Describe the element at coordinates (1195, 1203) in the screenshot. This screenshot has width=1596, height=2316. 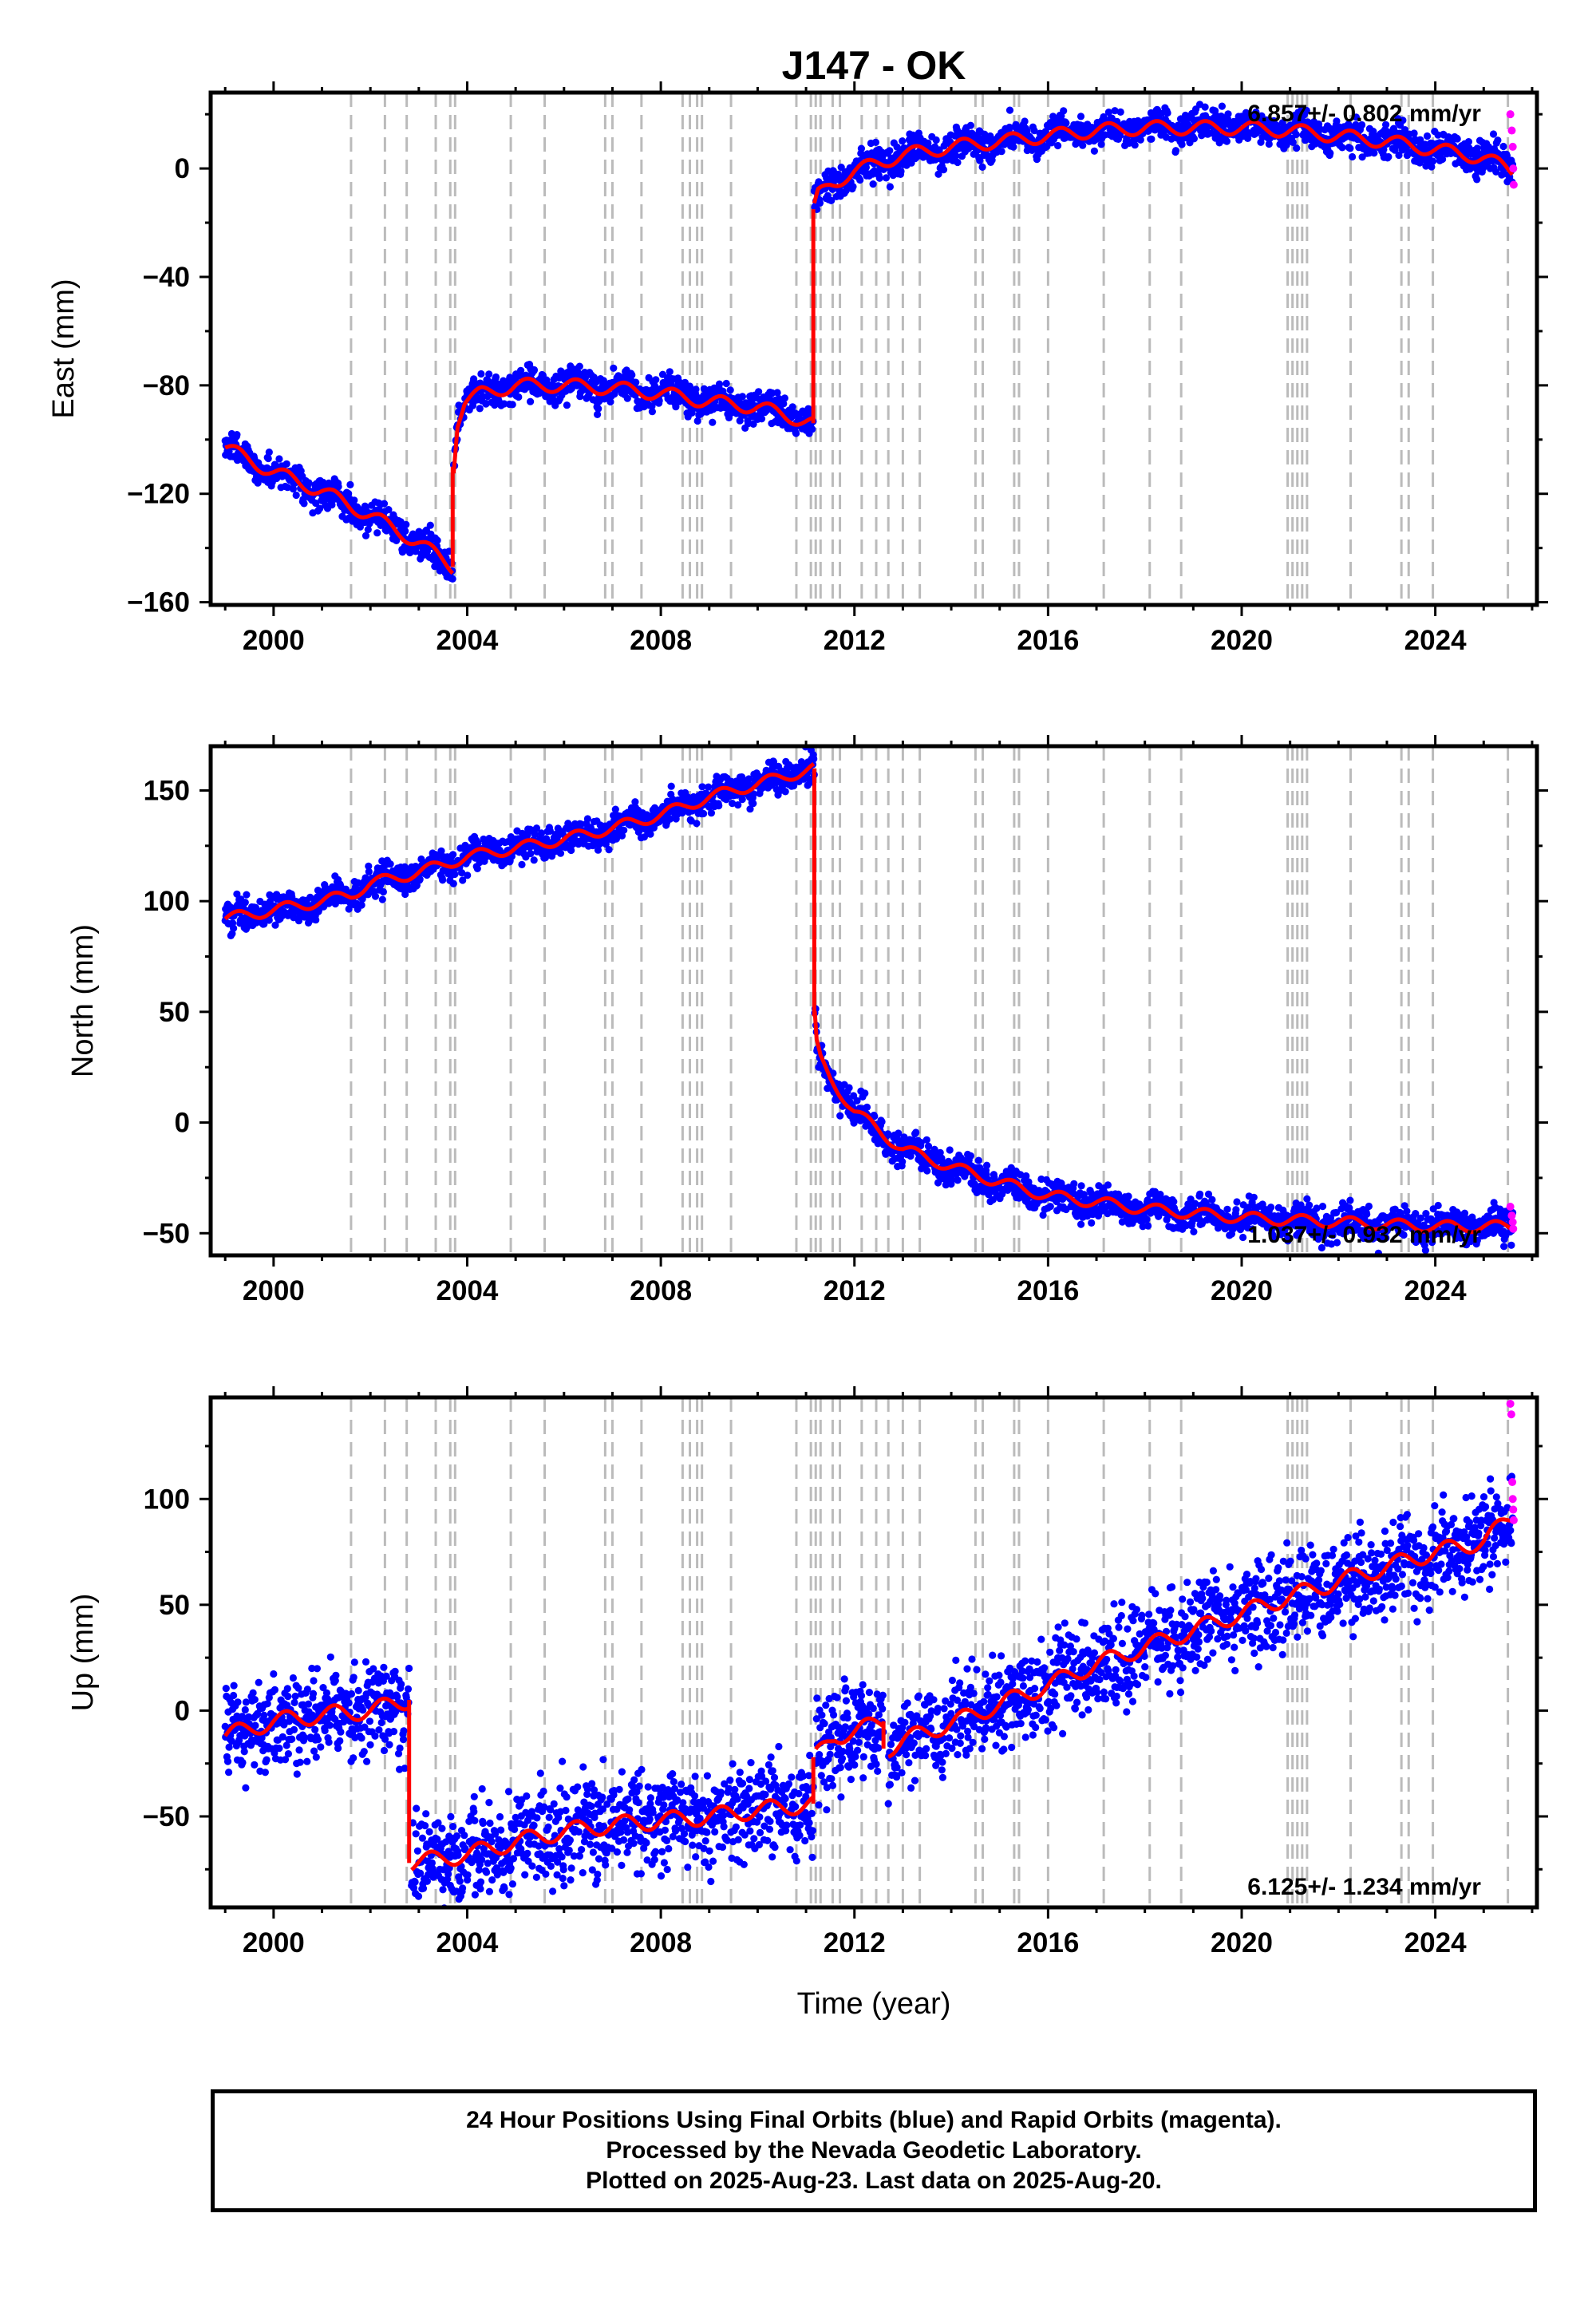
I see `north-data-point-2002` at that location.